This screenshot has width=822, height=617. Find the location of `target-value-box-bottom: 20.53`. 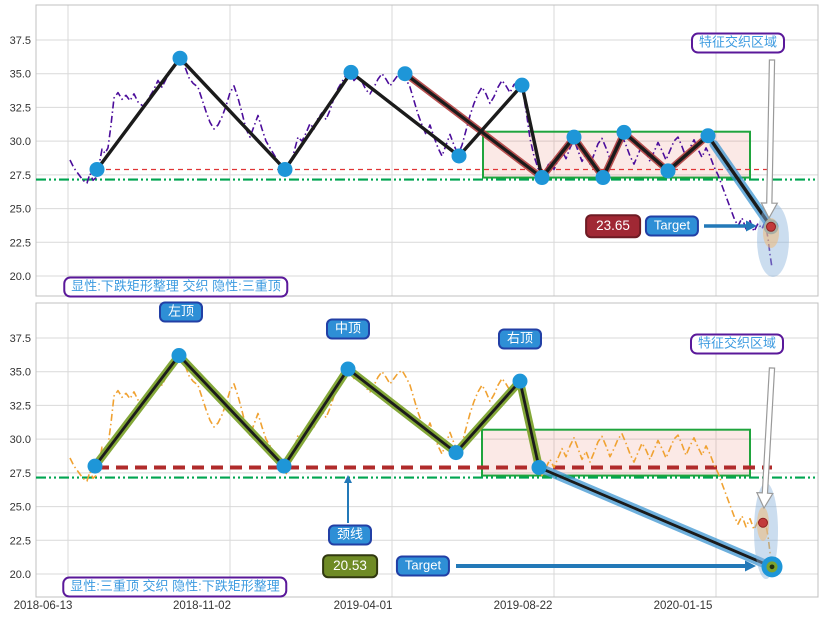

target-value-box-bottom: 20.53 is located at coordinates (350, 566).